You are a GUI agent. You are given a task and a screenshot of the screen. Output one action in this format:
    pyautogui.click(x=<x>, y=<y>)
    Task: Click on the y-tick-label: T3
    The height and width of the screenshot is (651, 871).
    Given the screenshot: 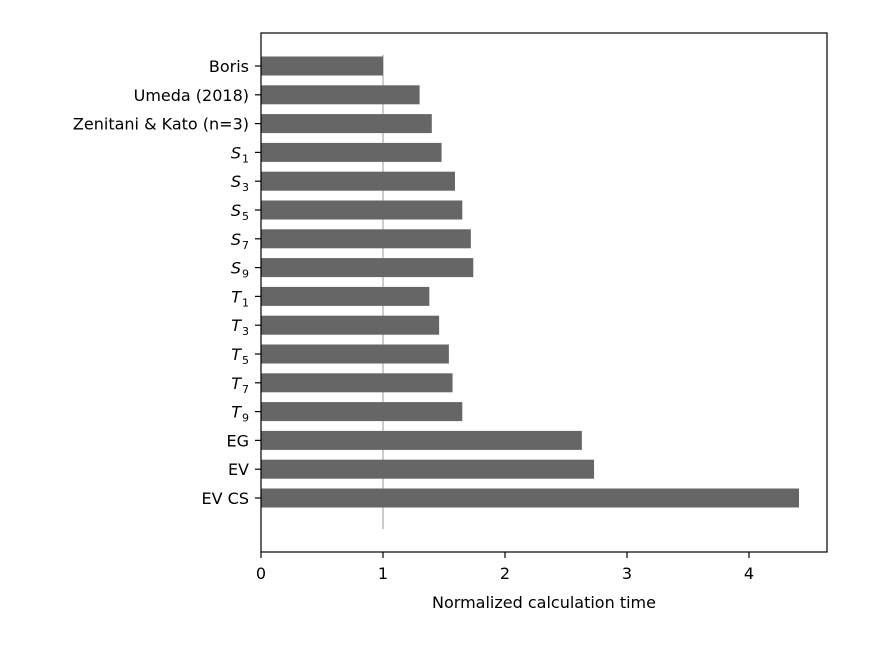 What is the action you would take?
    pyautogui.click(x=240, y=327)
    